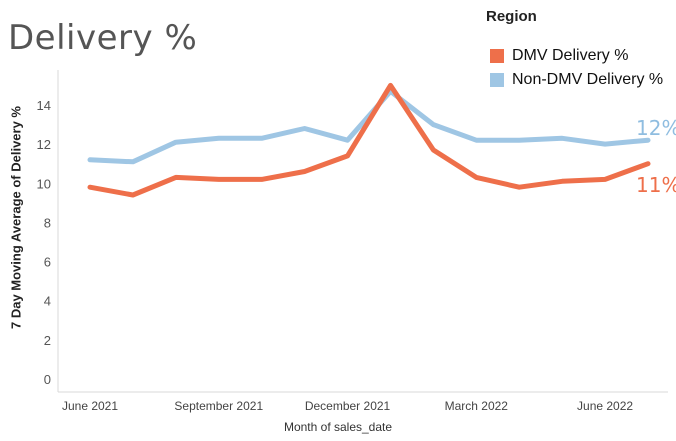 The width and height of the screenshot is (676, 441). What do you see at coordinates (588, 79) in the screenshot?
I see `legend-label-non-dmv: Non-DMV Delivery %` at bounding box center [588, 79].